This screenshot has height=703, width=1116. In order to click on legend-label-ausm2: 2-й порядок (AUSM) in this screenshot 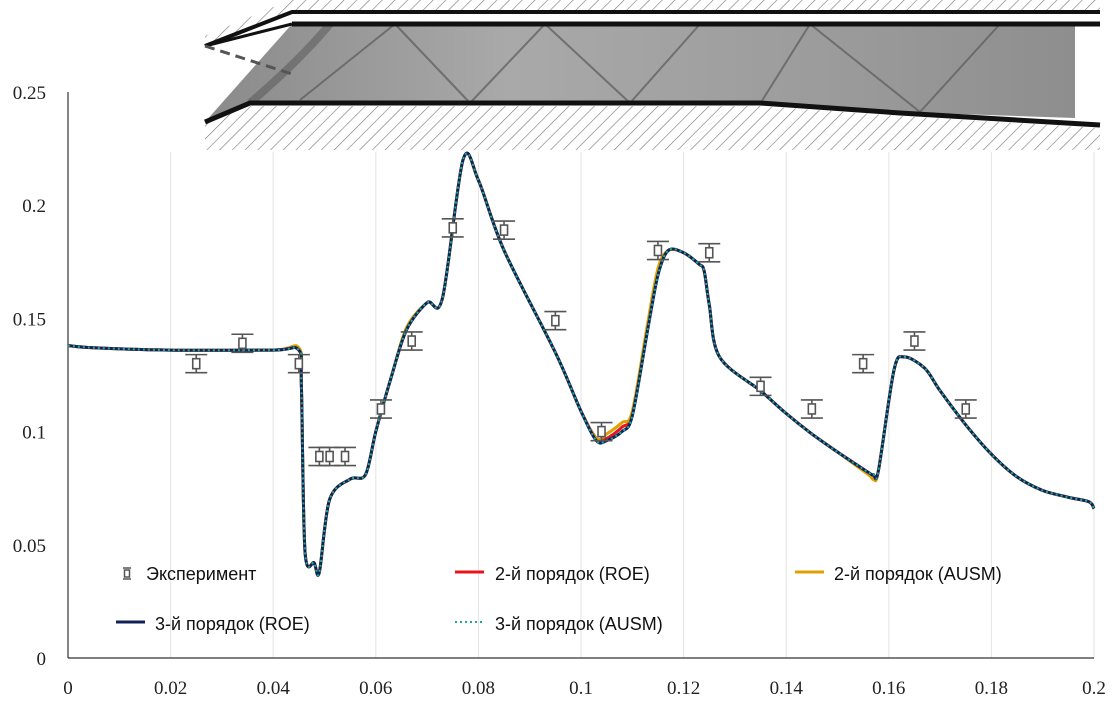, I will do `click(918, 574)`.